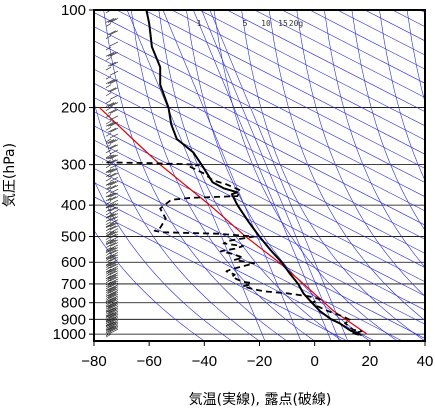  I want to click on isotherm, so click(339, 54).